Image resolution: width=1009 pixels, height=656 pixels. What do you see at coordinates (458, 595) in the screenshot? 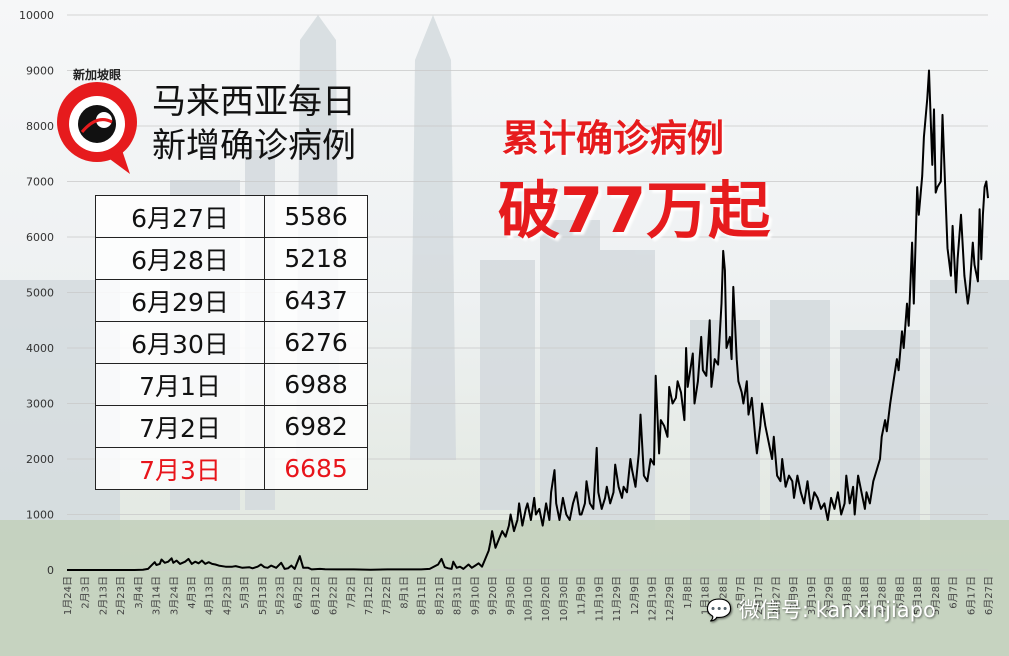
I see `x-tick-label: 8月31日` at bounding box center [458, 595].